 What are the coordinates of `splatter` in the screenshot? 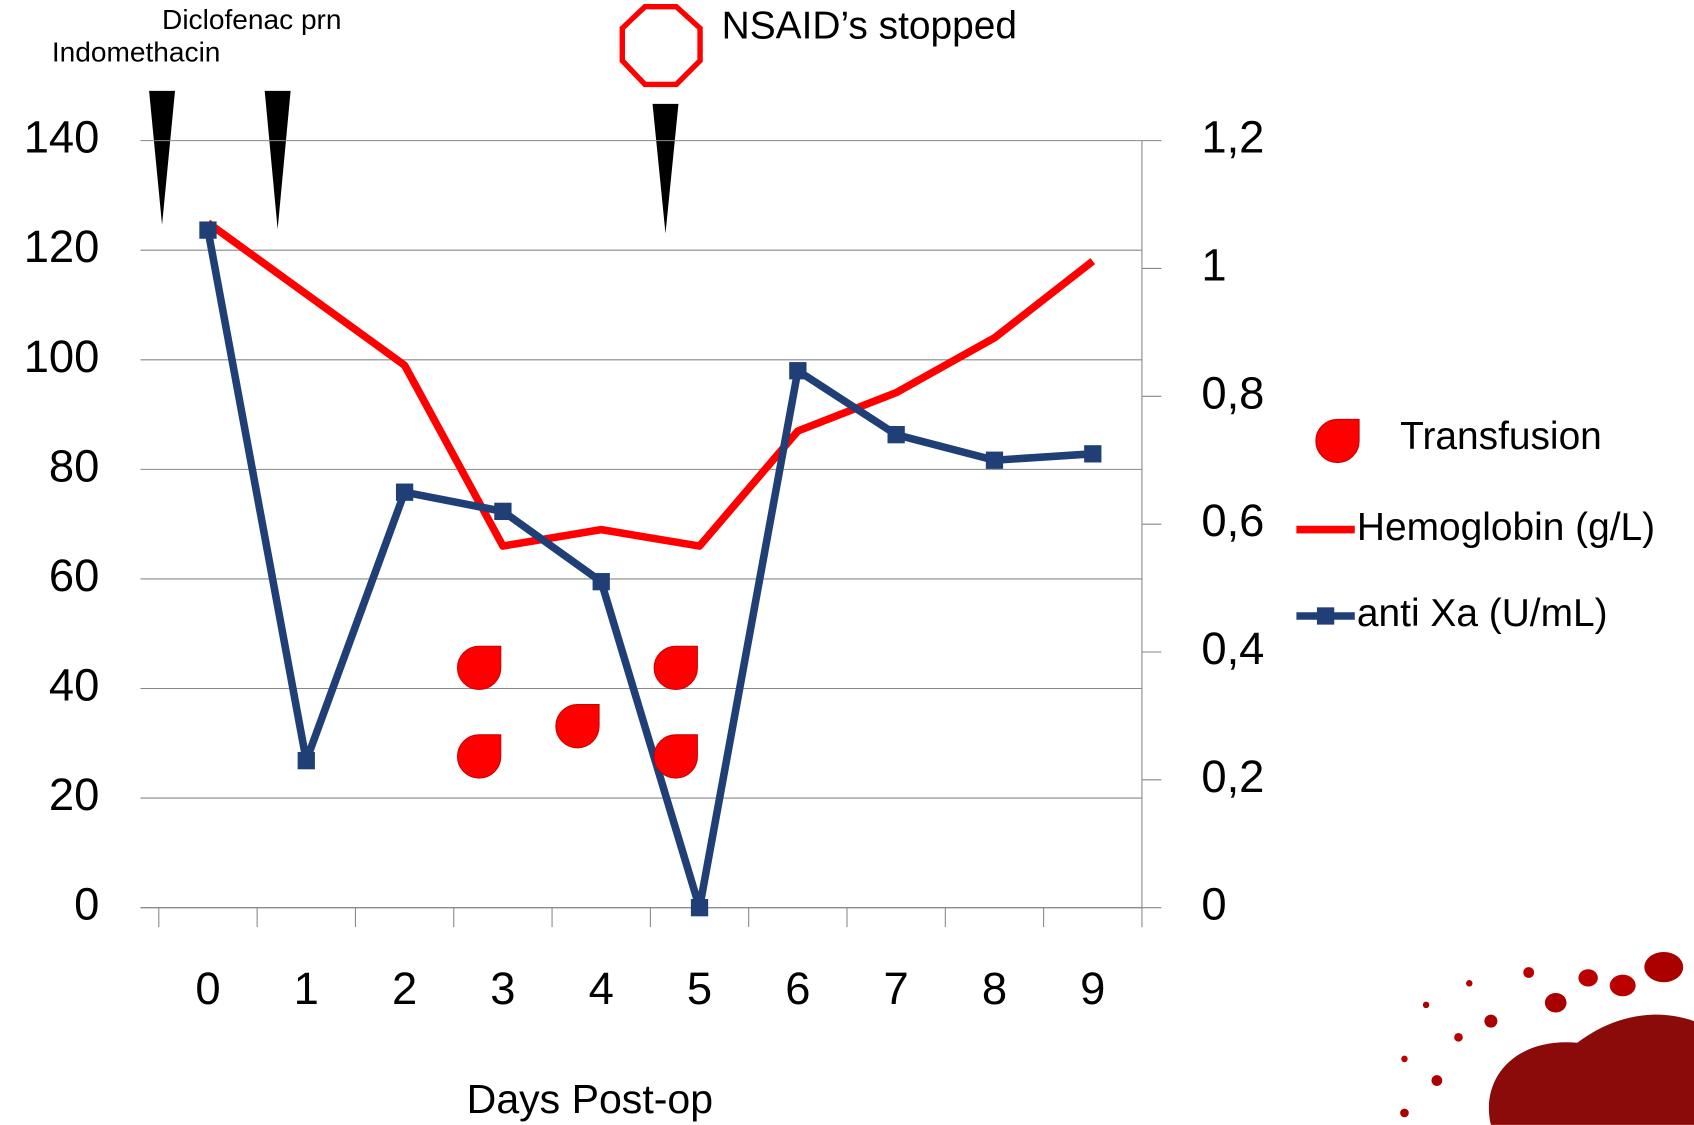 It's located at (1547, 1038).